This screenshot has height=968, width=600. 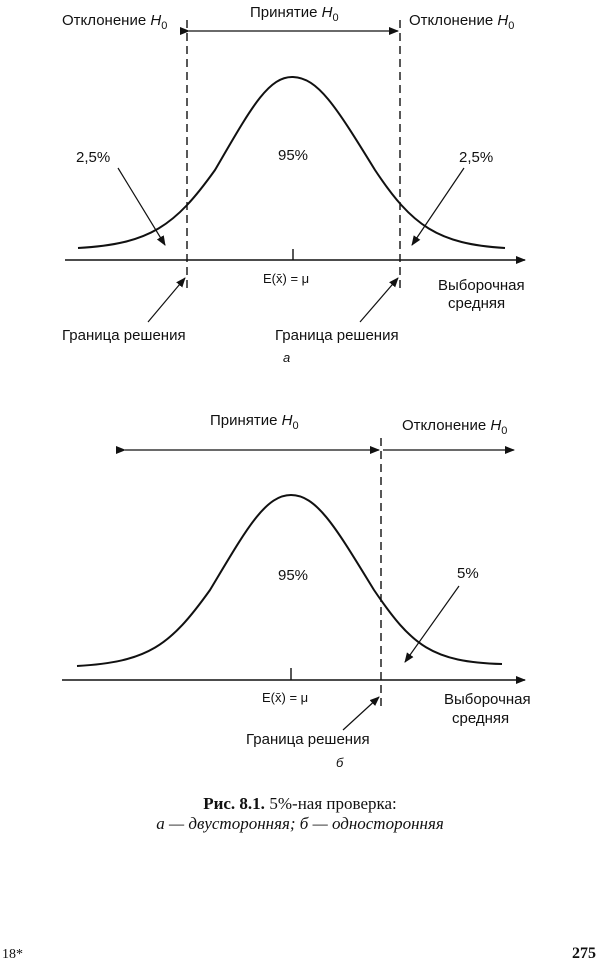 I want to click on boundary-left-pointer, so click(x=166, y=300).